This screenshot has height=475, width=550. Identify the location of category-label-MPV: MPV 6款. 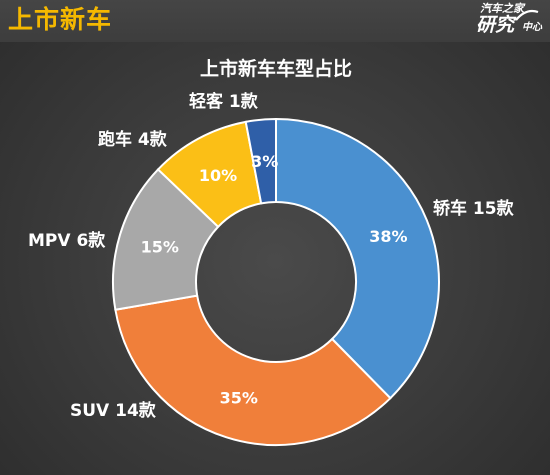
(67, 240).